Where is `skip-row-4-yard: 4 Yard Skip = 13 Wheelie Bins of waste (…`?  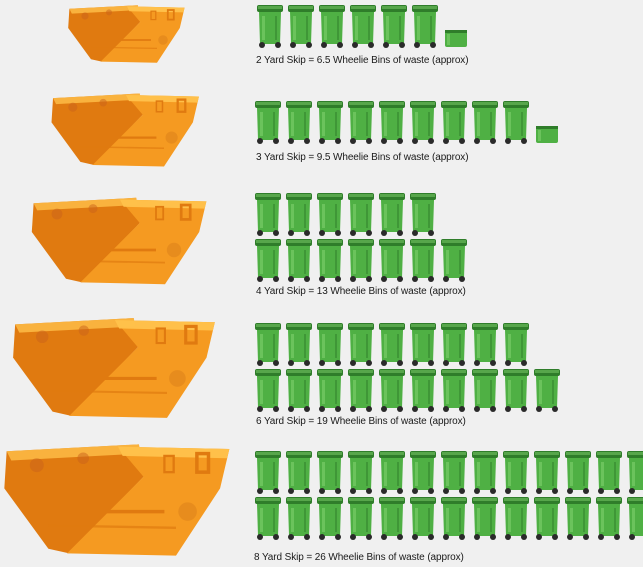
skip-row-4-yard: 4 Yard Skip = 13 Wheelie Bins of waste (… is located at coordinates (249, 245).